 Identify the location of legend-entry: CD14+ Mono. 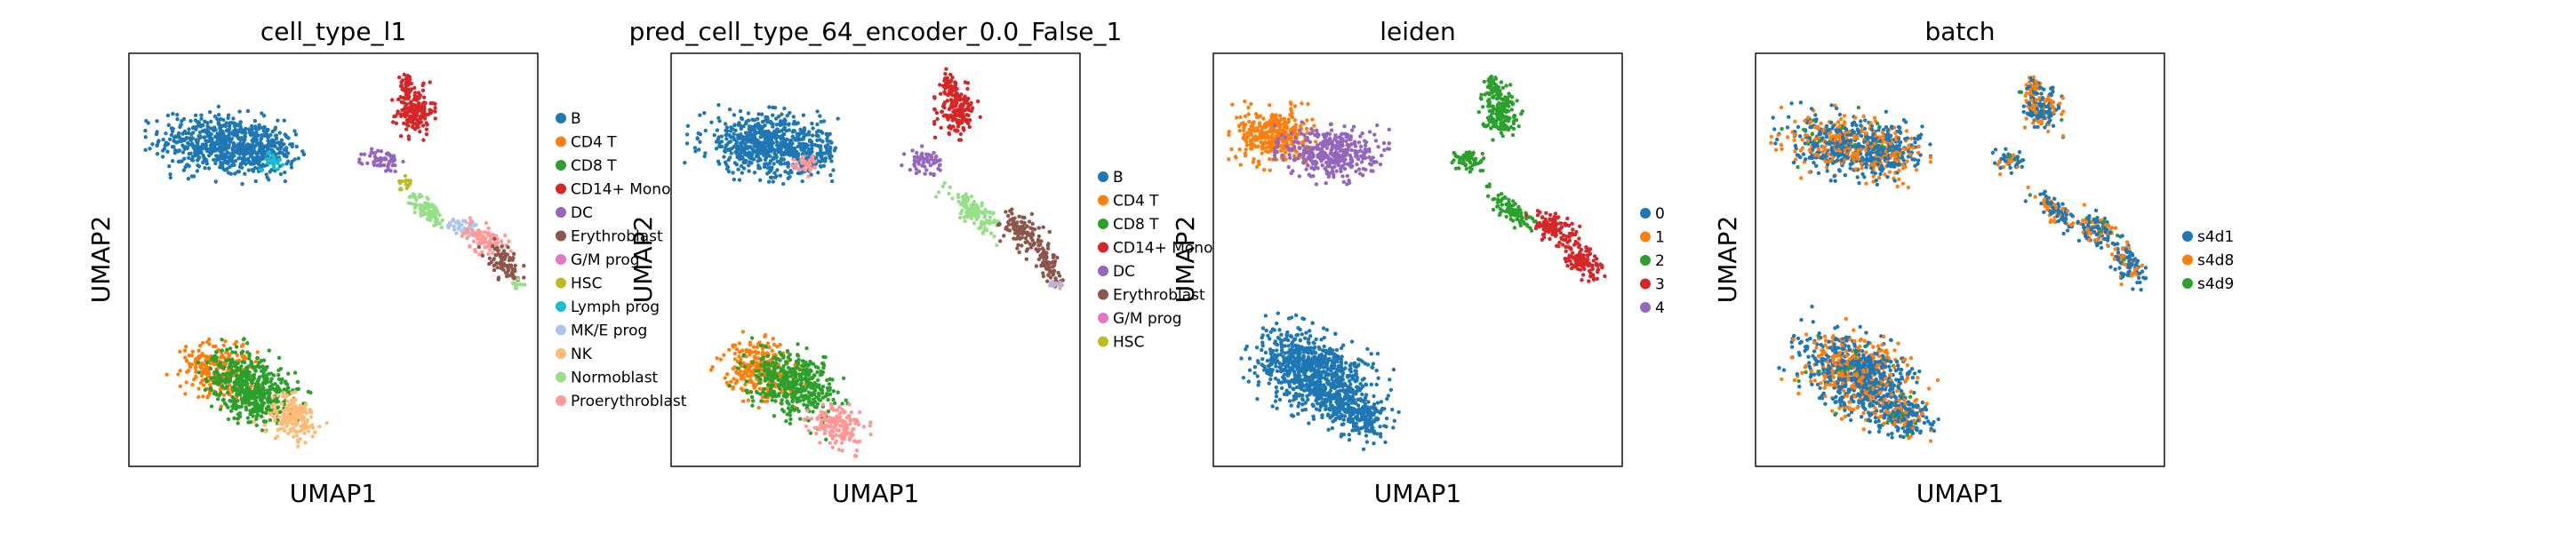
(613, 190).